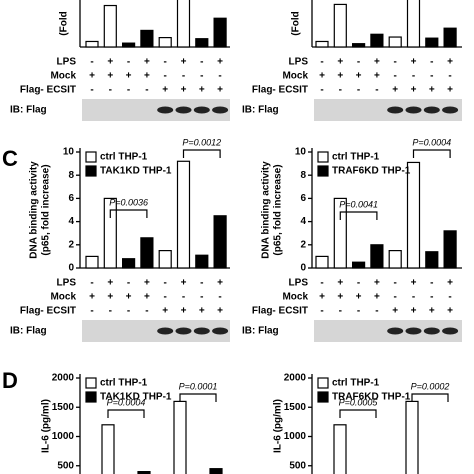  What do you see at coordinates (201, 142) in the screenshot?
I see `p-value: P=0.0012` at bounding box center [201, 142].